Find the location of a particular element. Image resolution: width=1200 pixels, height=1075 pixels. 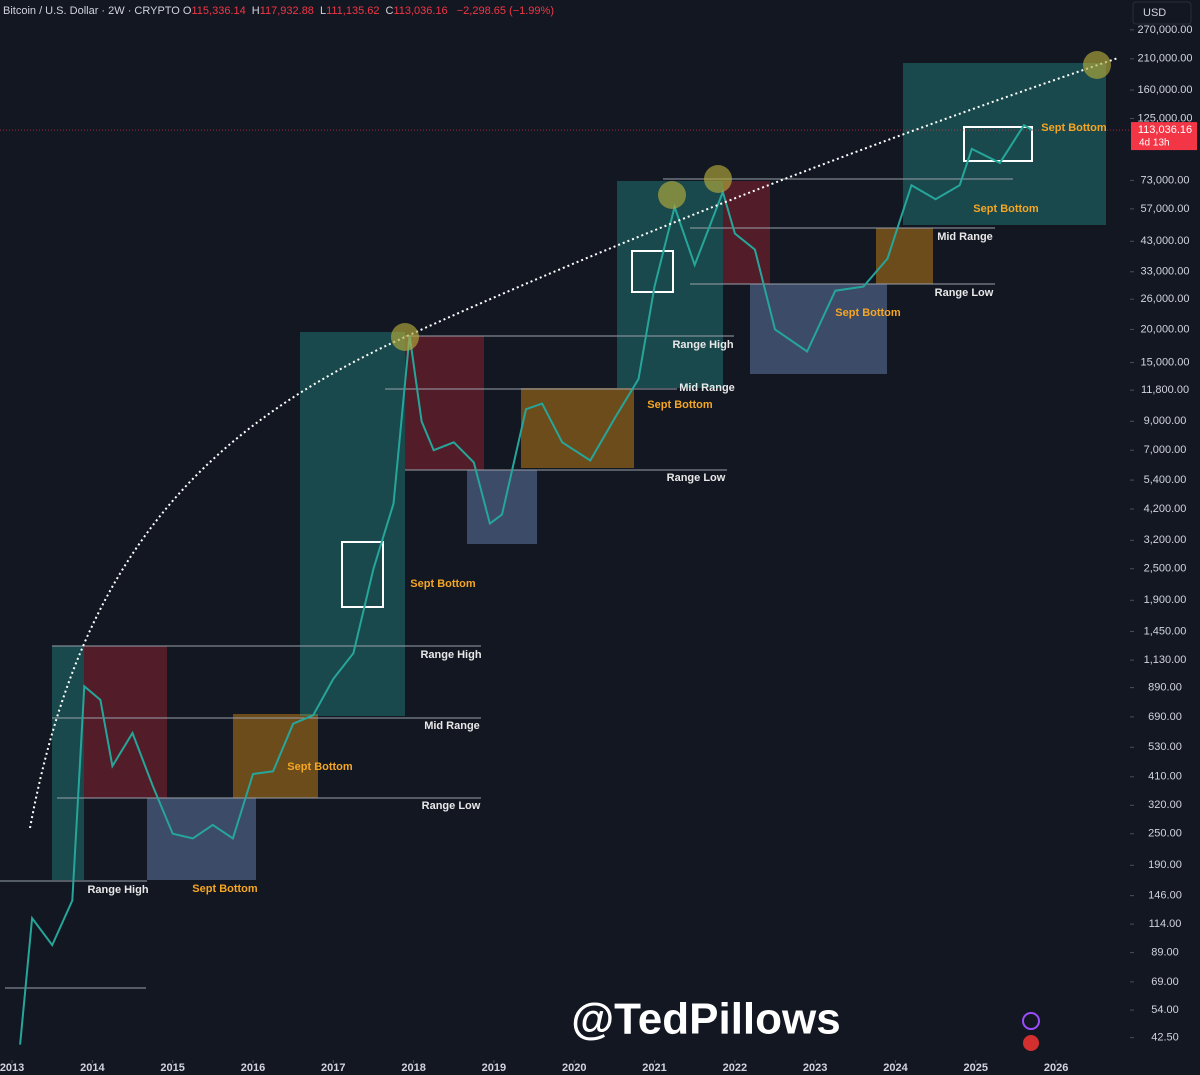

y-tick-label: 57,000.00 is located at coordinates (1165, 209).